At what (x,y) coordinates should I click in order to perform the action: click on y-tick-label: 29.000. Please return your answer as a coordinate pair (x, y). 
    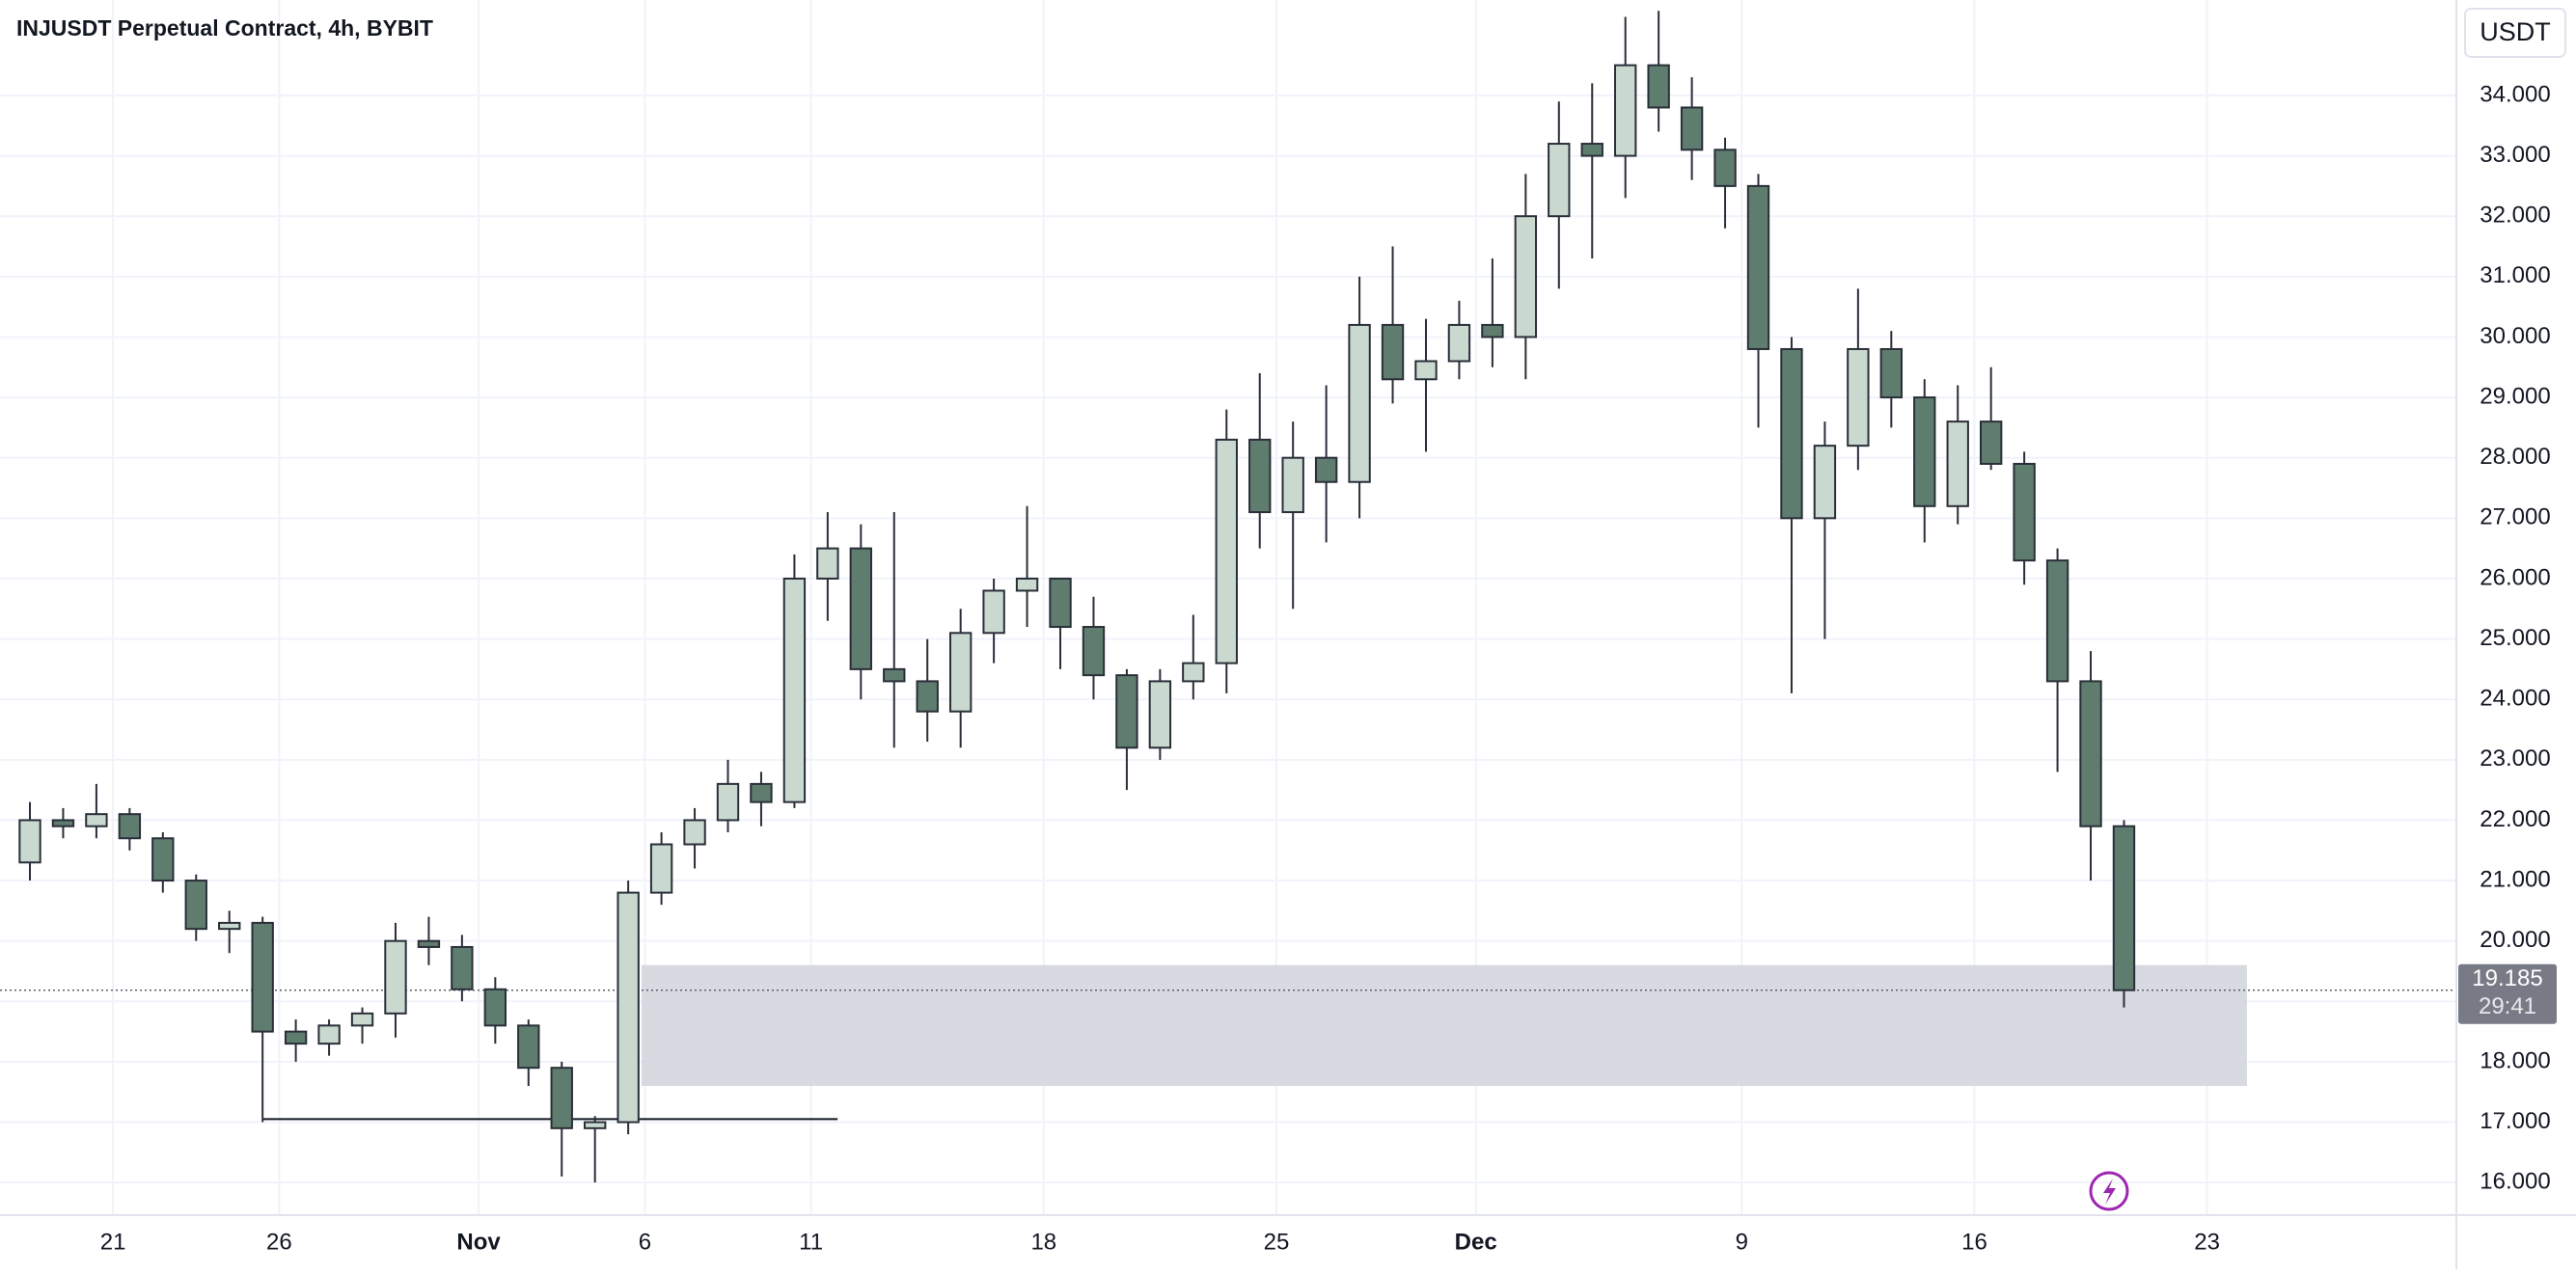
    Looking at the image, I should click on (2515, 396).